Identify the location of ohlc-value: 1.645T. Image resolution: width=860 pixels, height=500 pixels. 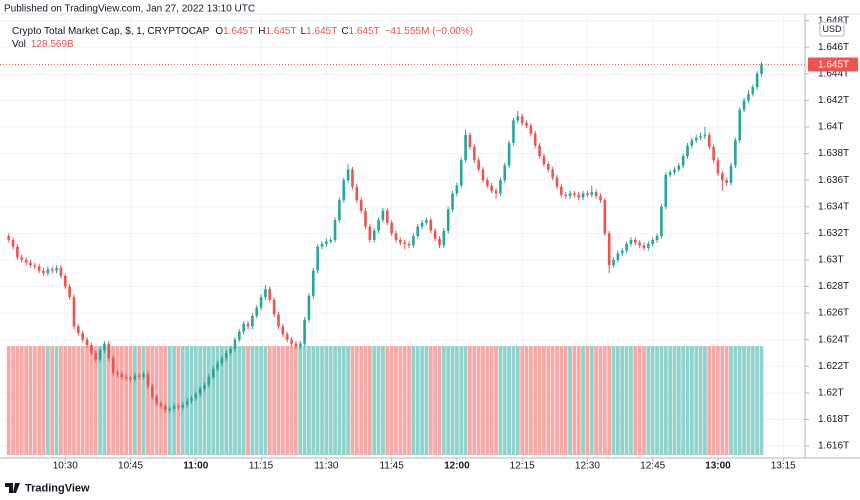
(321, 31).